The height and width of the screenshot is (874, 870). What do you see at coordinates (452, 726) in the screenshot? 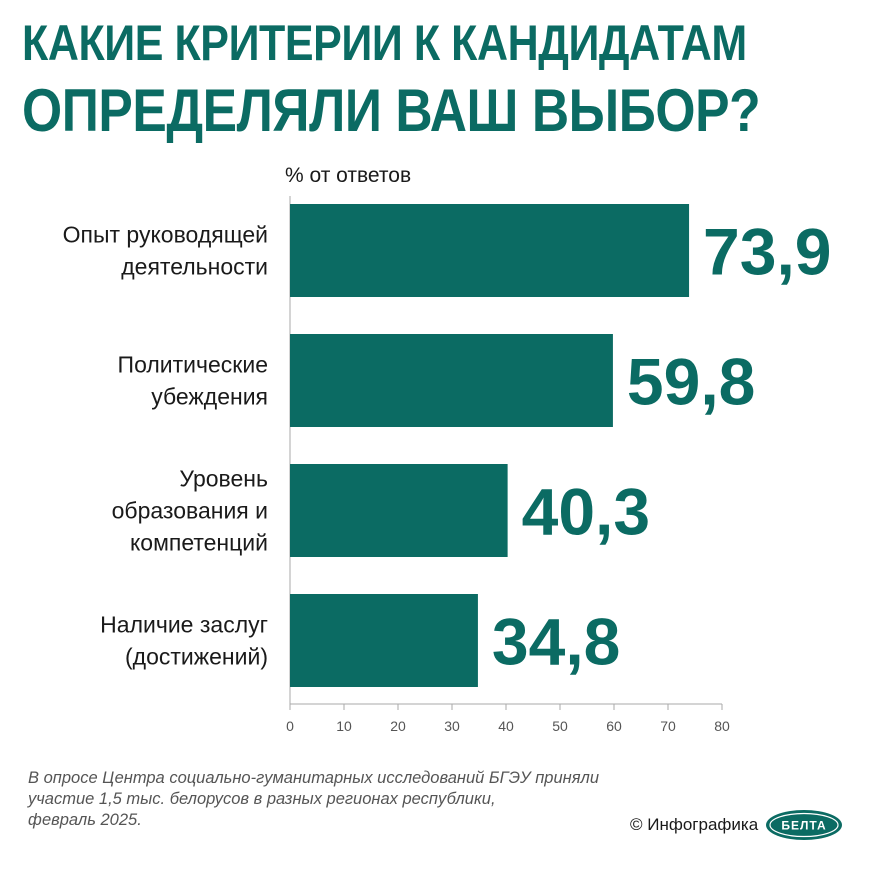
I see `x-tick-label: 30` at bounding box center [452, 726].